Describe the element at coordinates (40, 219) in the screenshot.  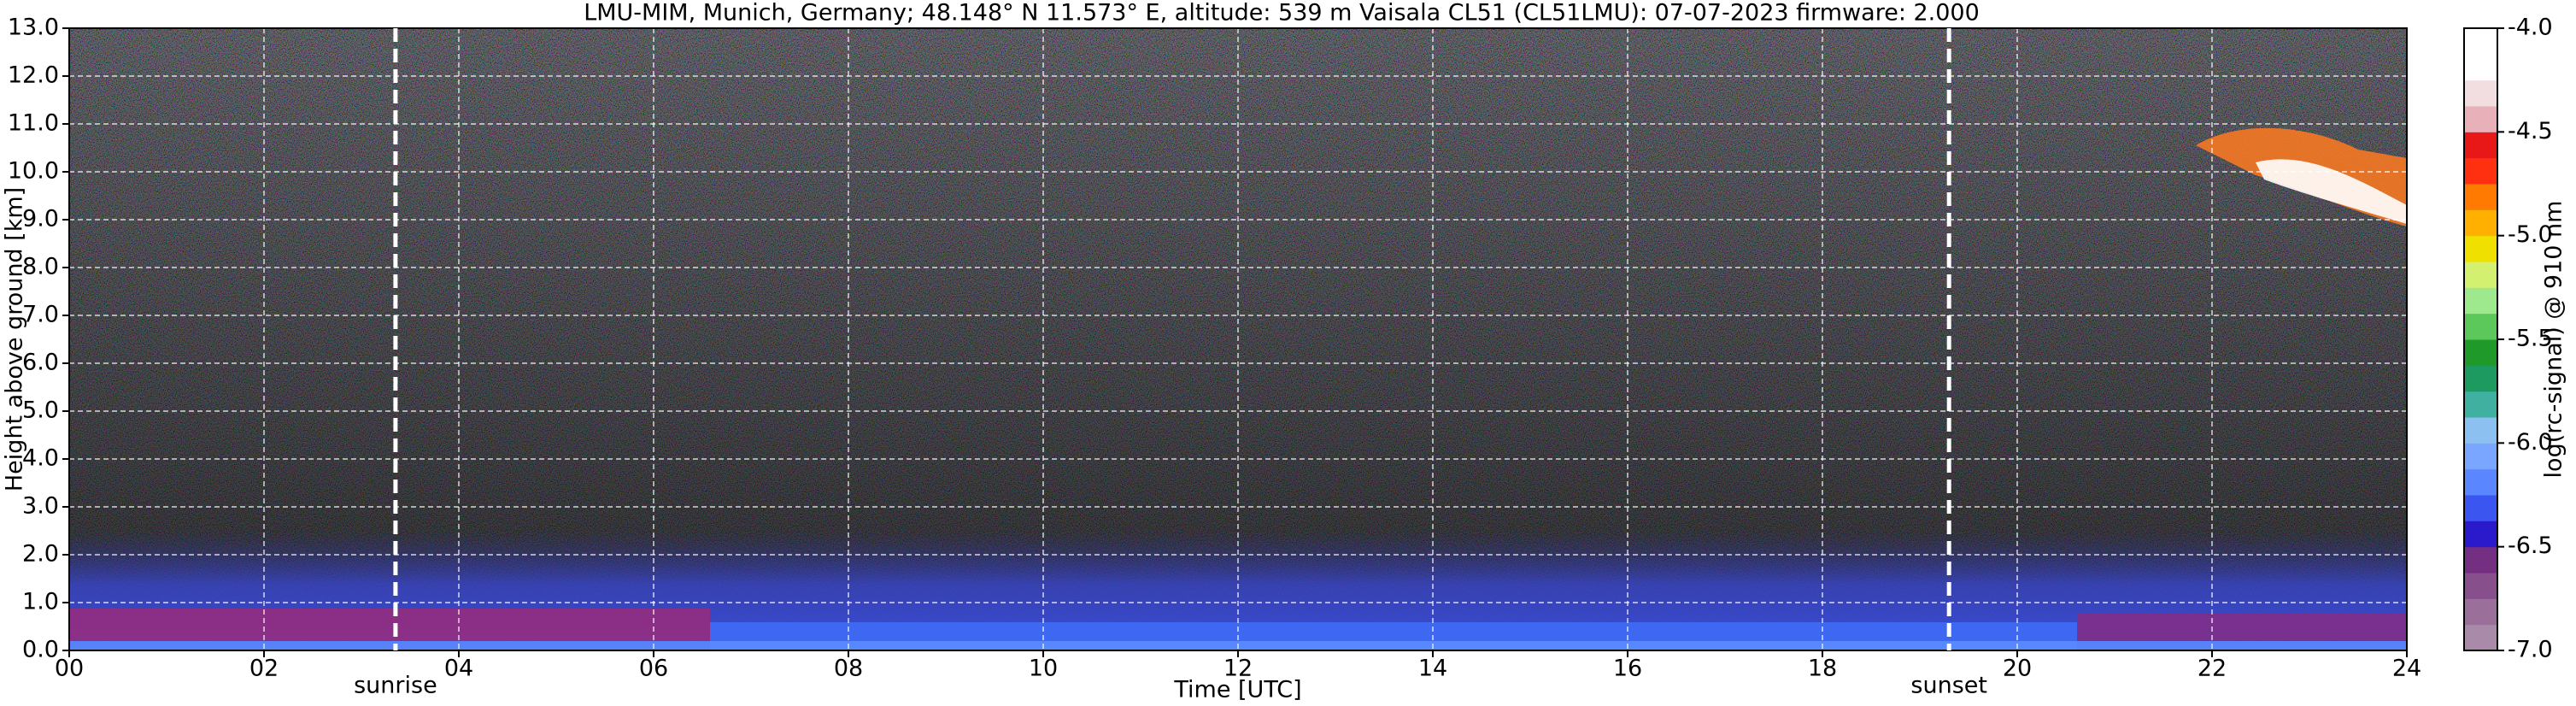
I see `y-tick-label: 9.0` at that location.